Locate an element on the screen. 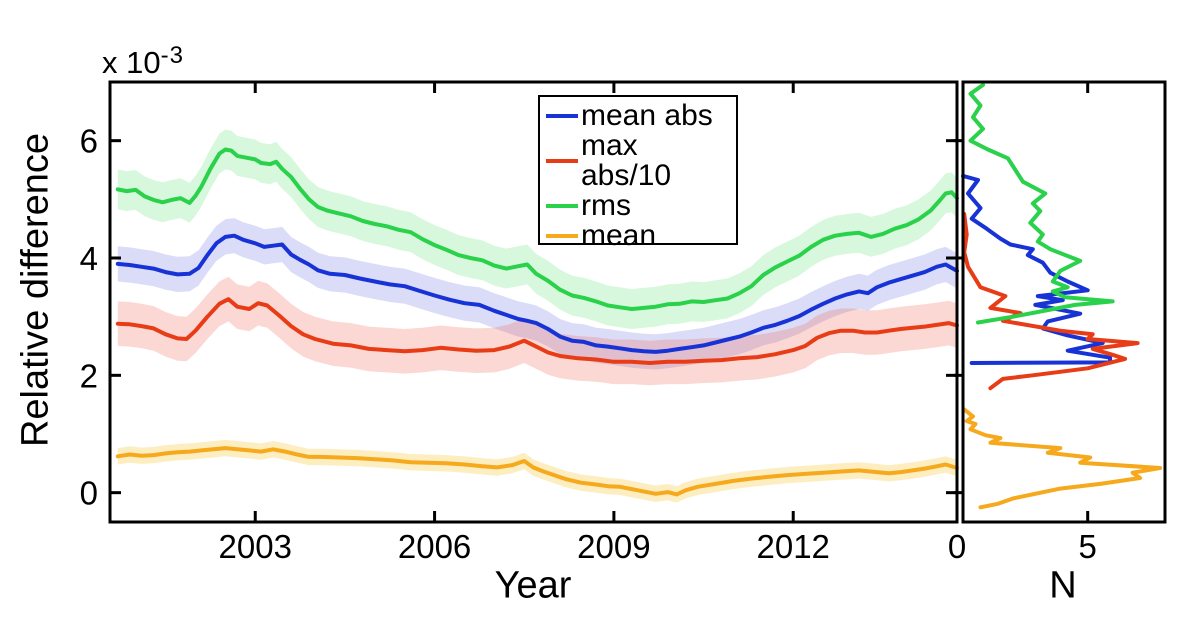 This screenshot has width=1200, height=626. y-tick-label: 2 is located at coordinates (89, 375).